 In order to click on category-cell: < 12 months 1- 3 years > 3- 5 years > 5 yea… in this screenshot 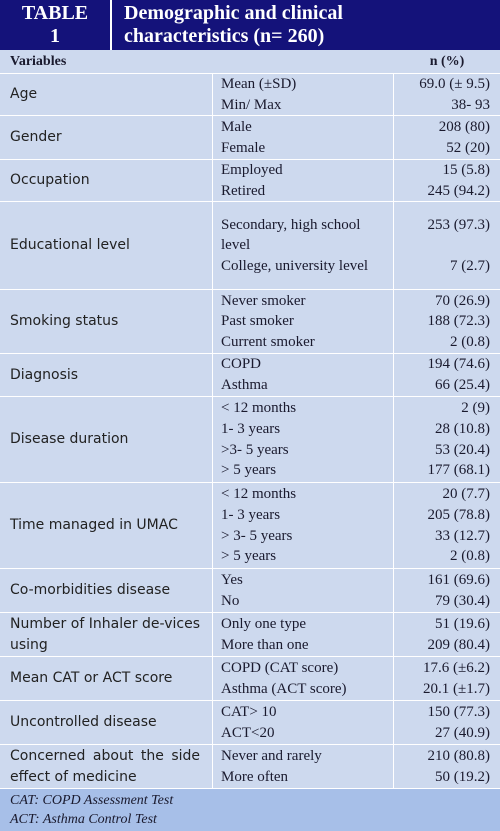, I will do `click(303, 525)`.